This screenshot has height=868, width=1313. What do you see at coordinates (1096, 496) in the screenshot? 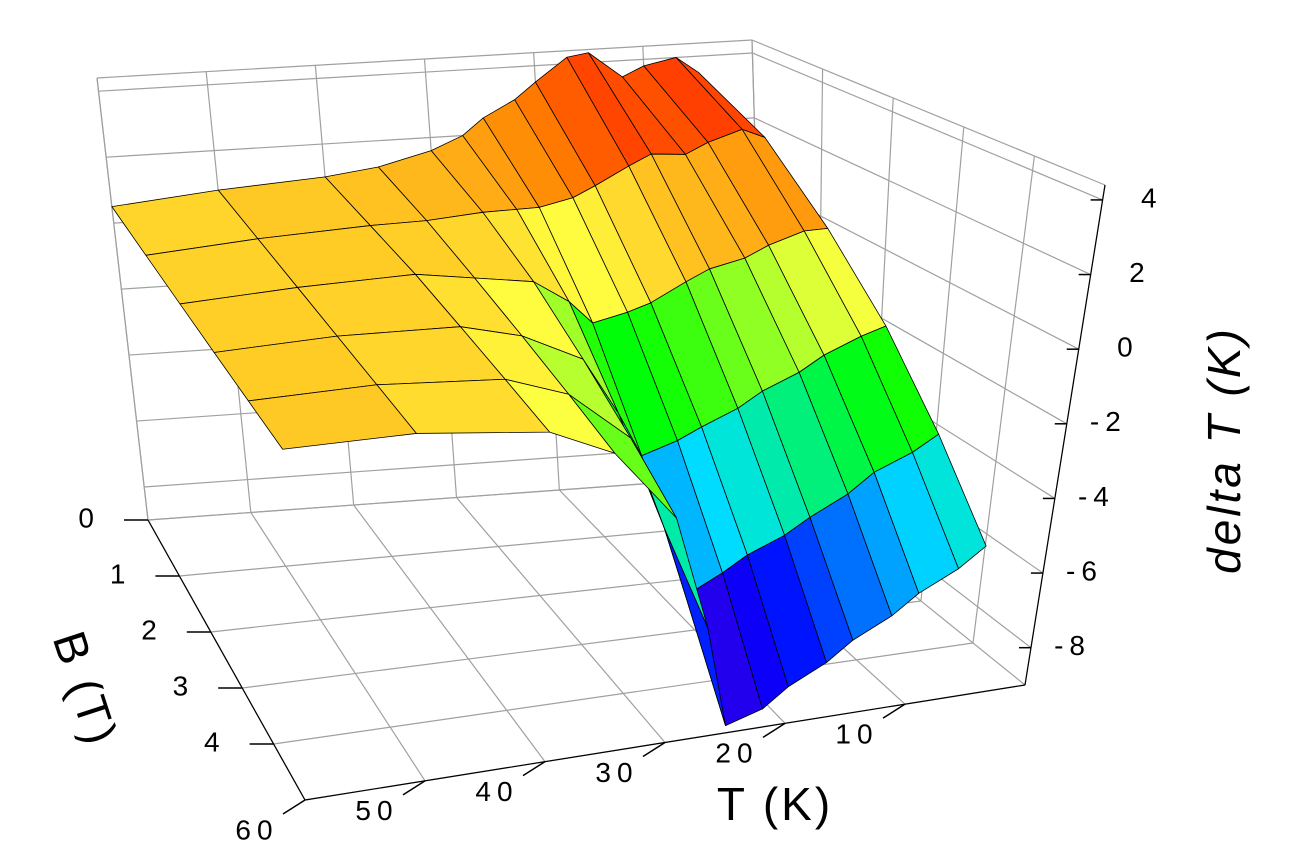
I see `z-tick-label: -4` at bounding box center [1096, 496].